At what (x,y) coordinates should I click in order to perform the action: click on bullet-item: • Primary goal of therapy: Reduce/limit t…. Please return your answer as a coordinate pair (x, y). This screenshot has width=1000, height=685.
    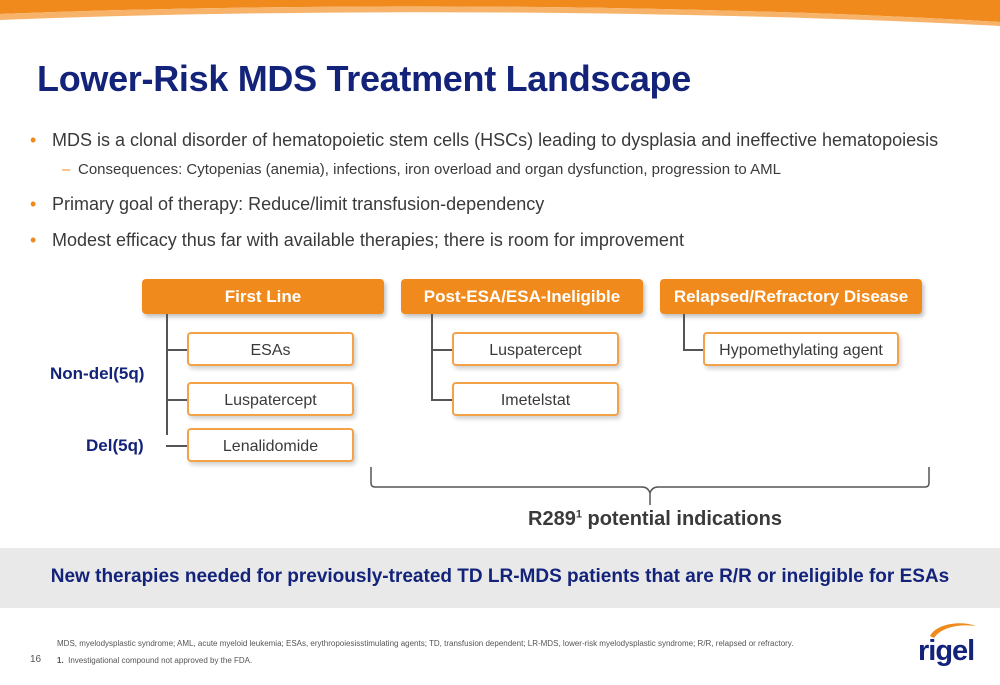
    Looking at the image, I should click on (287, 204).